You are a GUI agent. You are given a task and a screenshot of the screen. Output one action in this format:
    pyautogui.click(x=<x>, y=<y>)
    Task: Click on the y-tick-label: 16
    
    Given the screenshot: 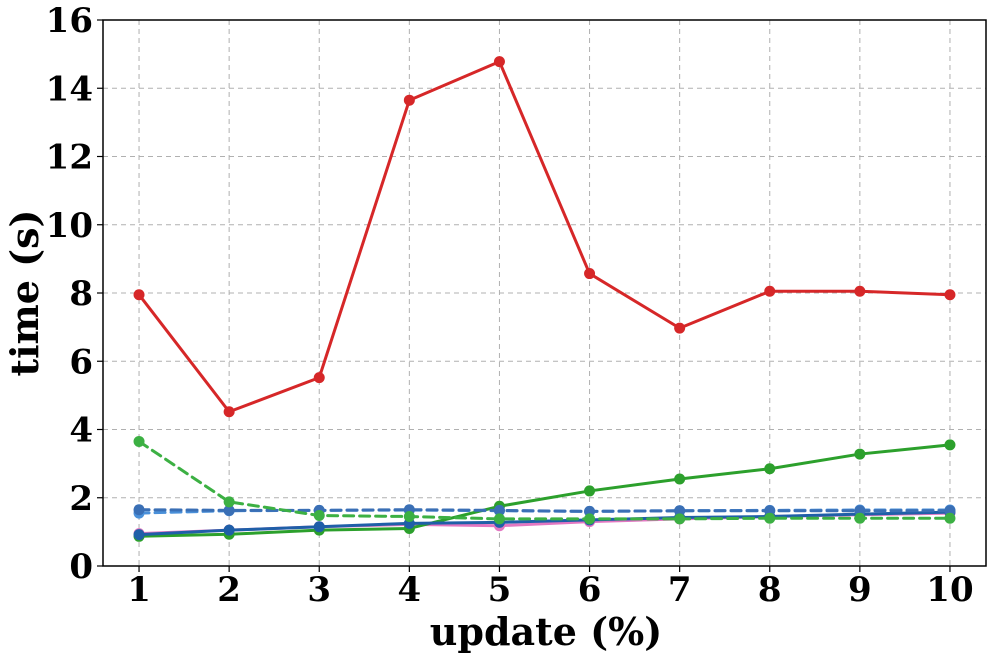 What is the action you would take?
    pyautogui.click(x=69, y=21)
    